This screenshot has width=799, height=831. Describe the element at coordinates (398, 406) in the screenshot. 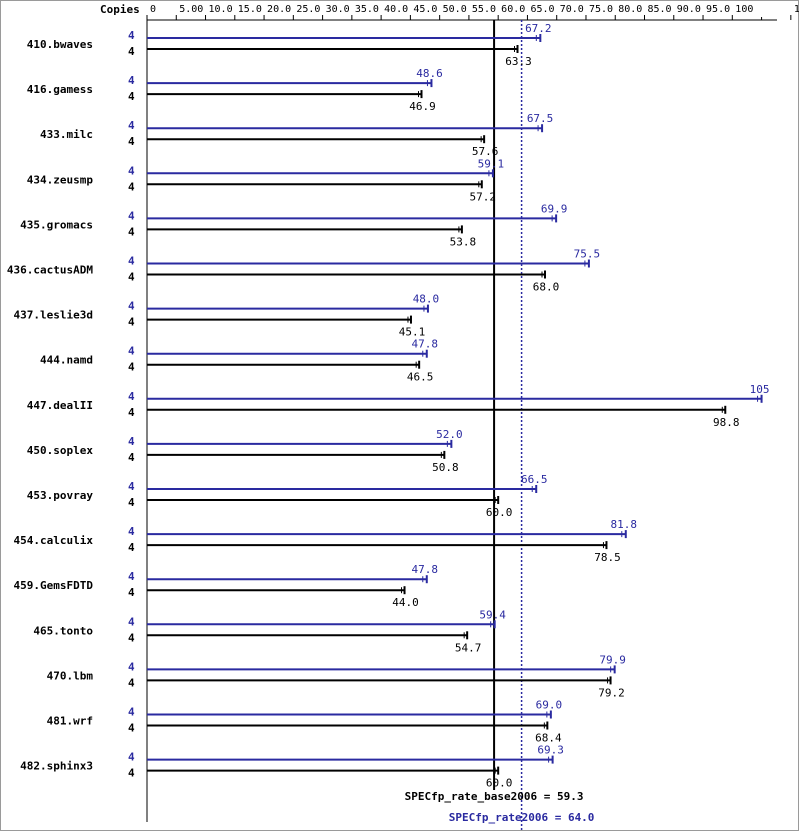

I see `benchmark-row: 447.dealII 4 4 105 98.8` at that location.